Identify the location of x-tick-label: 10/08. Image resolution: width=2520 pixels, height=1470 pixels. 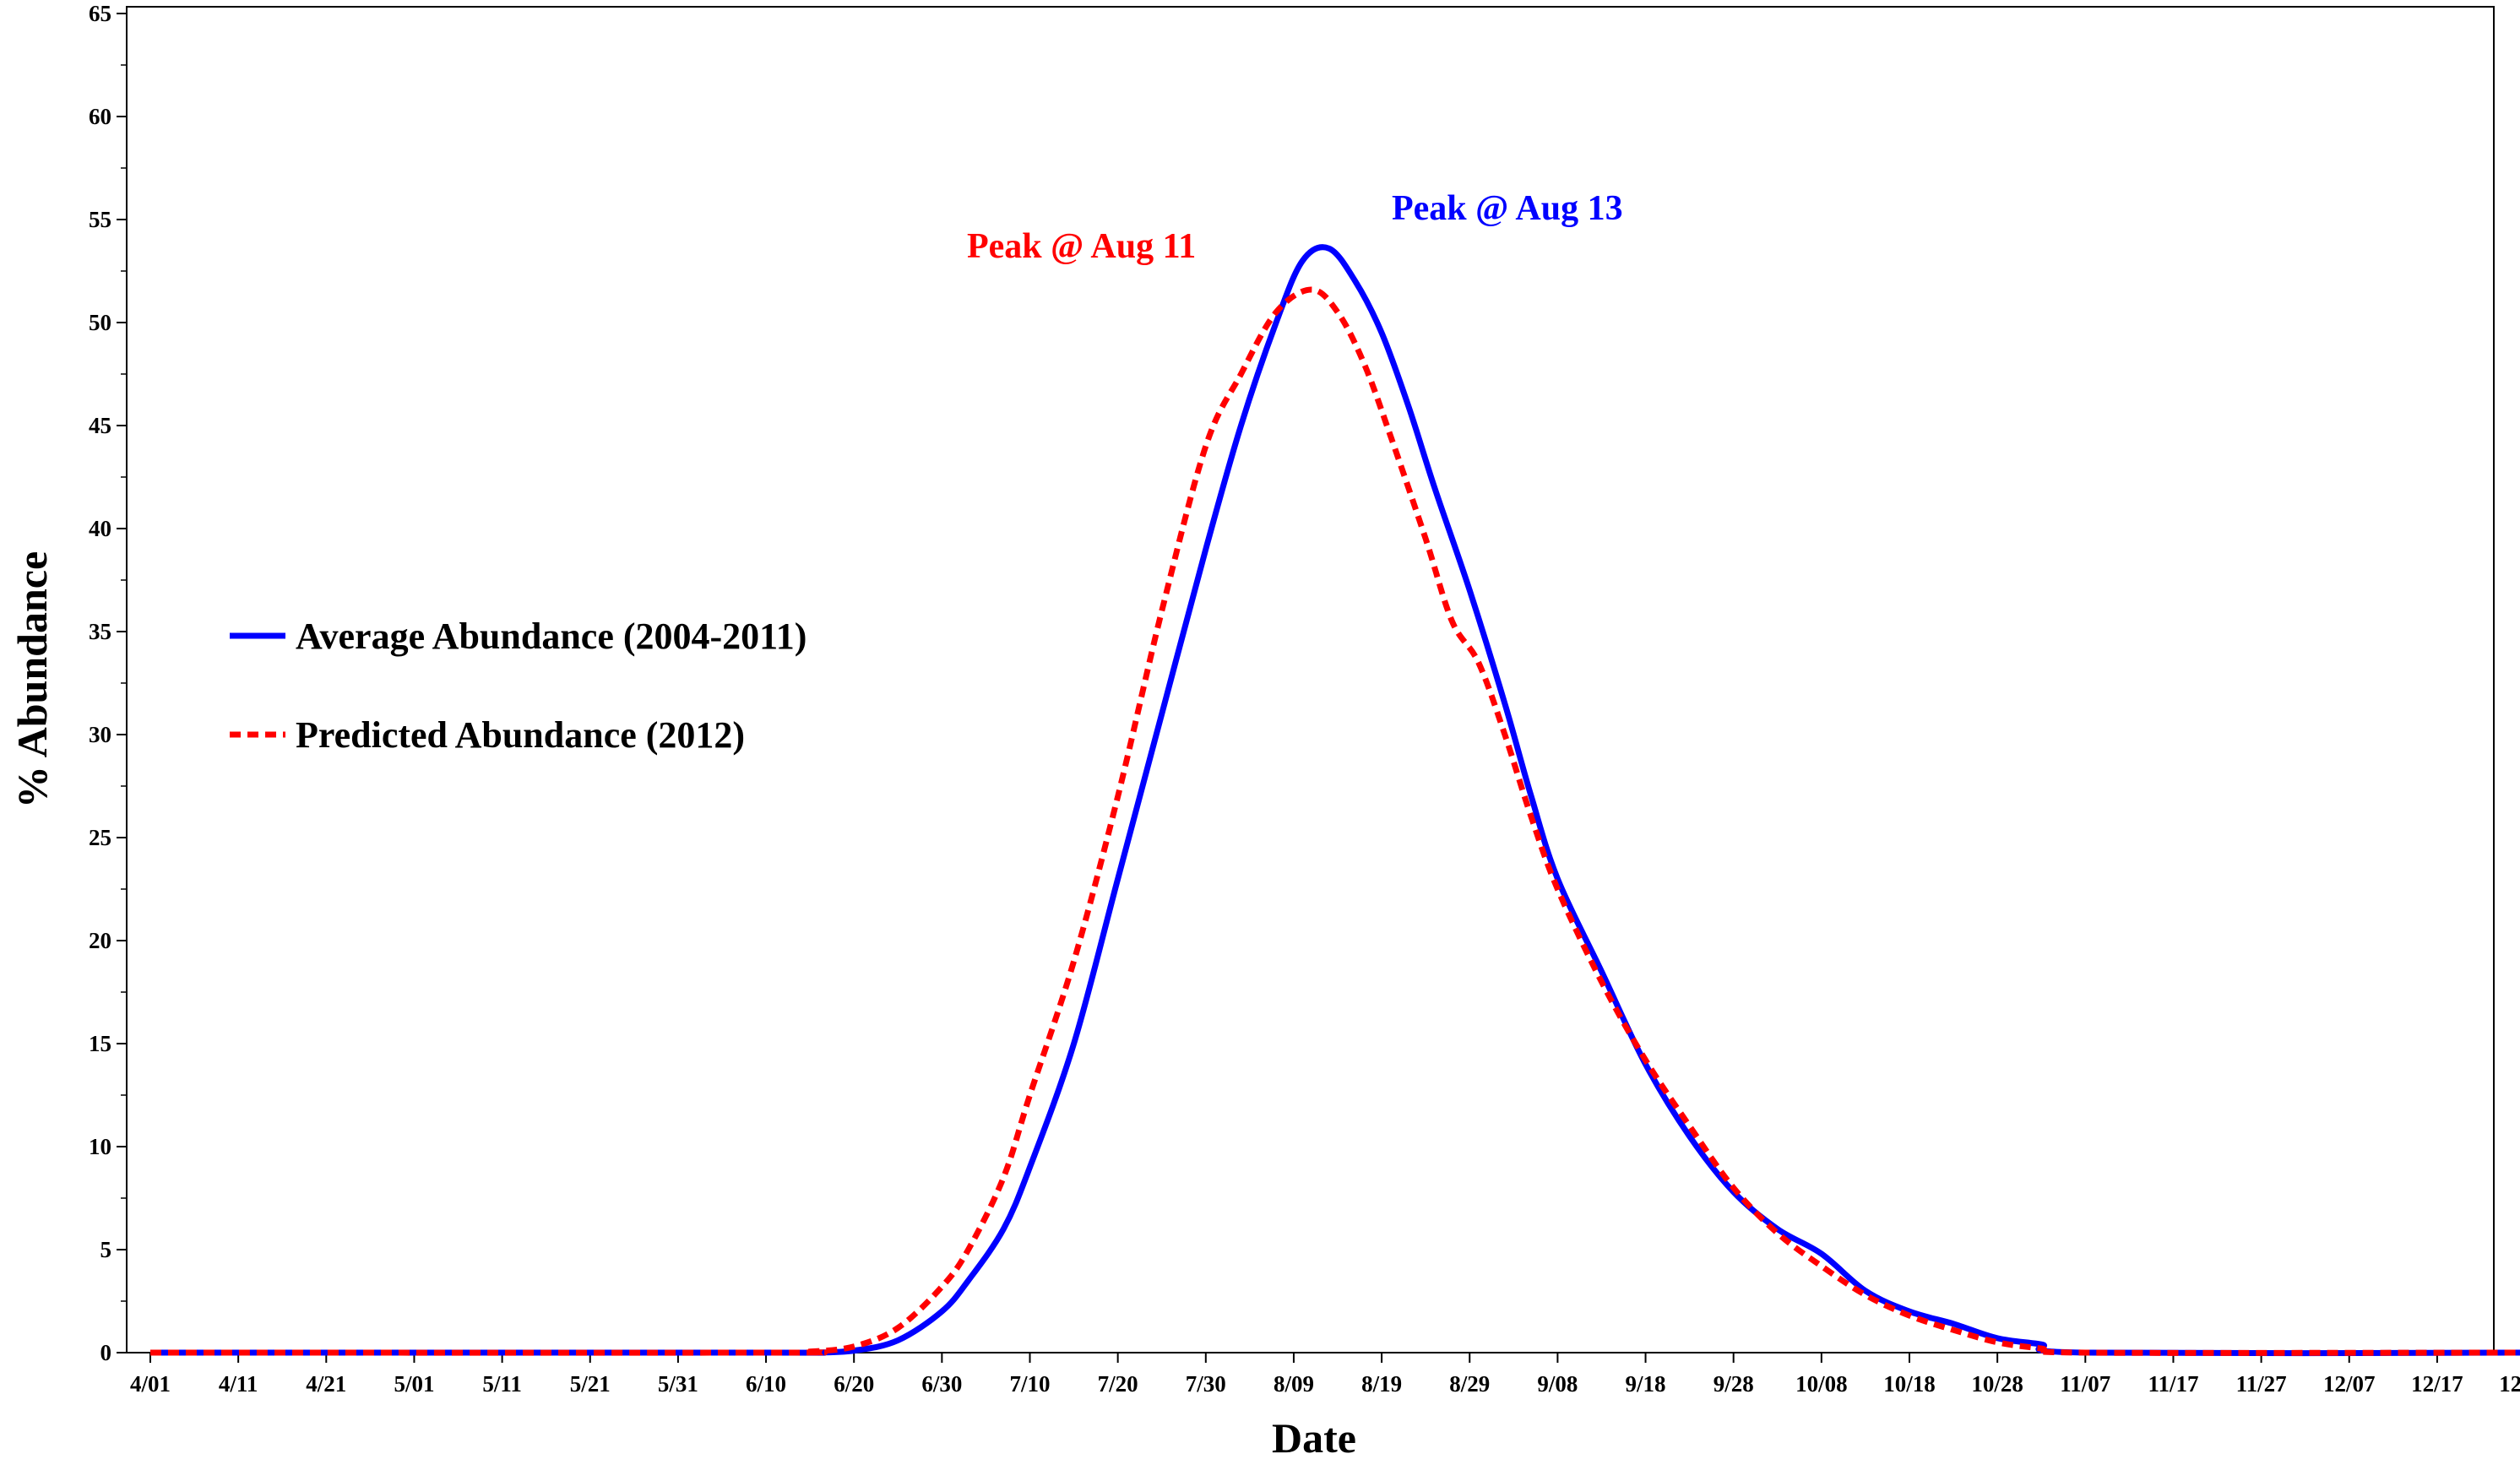
(1821, 1384).